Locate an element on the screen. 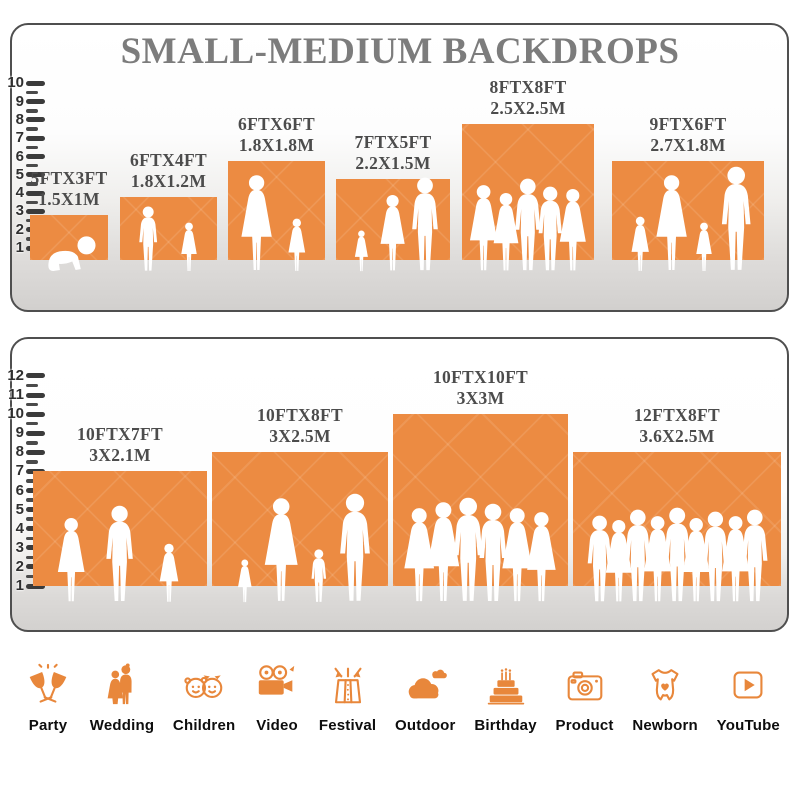  size-meters-text: 3X2.5M is located at coordinates (300, 436).